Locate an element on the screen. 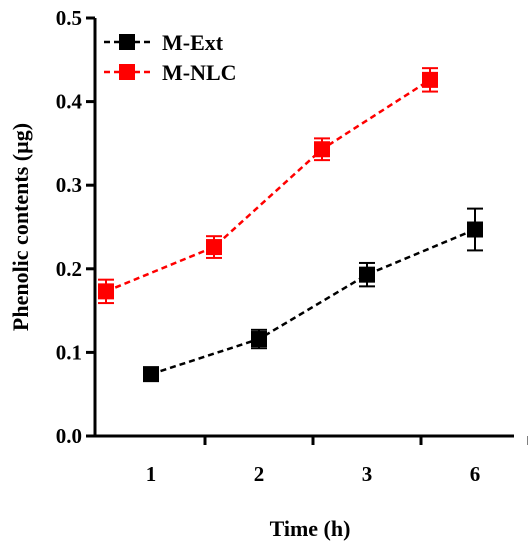 Image resolution: width=528 pixels, height=550 pixels. x-axis-title: Time (h) is located at coordinates (310, 528).